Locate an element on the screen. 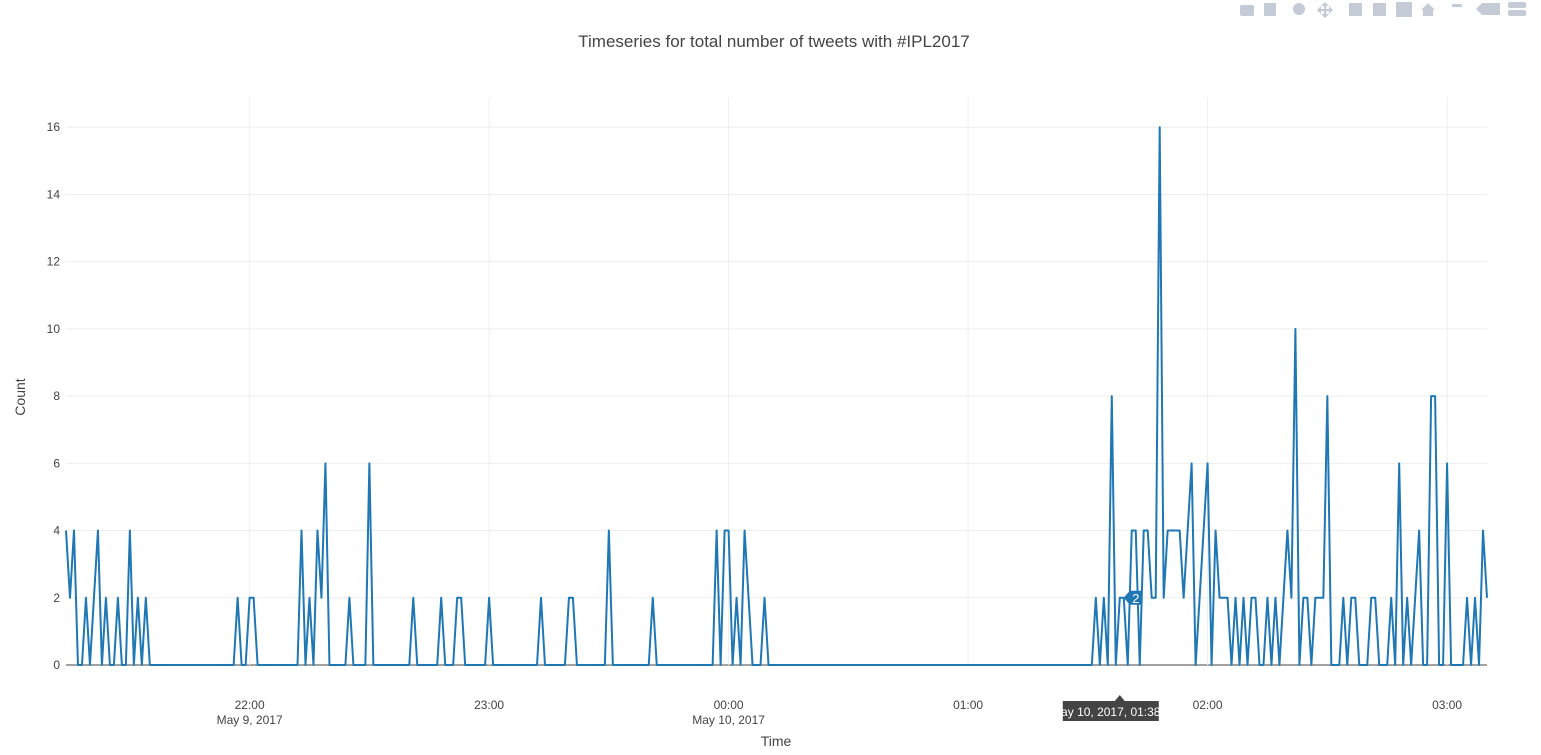 This screenshot has height=755, width=1541. camera-button is located at coordinates (1247, 10).